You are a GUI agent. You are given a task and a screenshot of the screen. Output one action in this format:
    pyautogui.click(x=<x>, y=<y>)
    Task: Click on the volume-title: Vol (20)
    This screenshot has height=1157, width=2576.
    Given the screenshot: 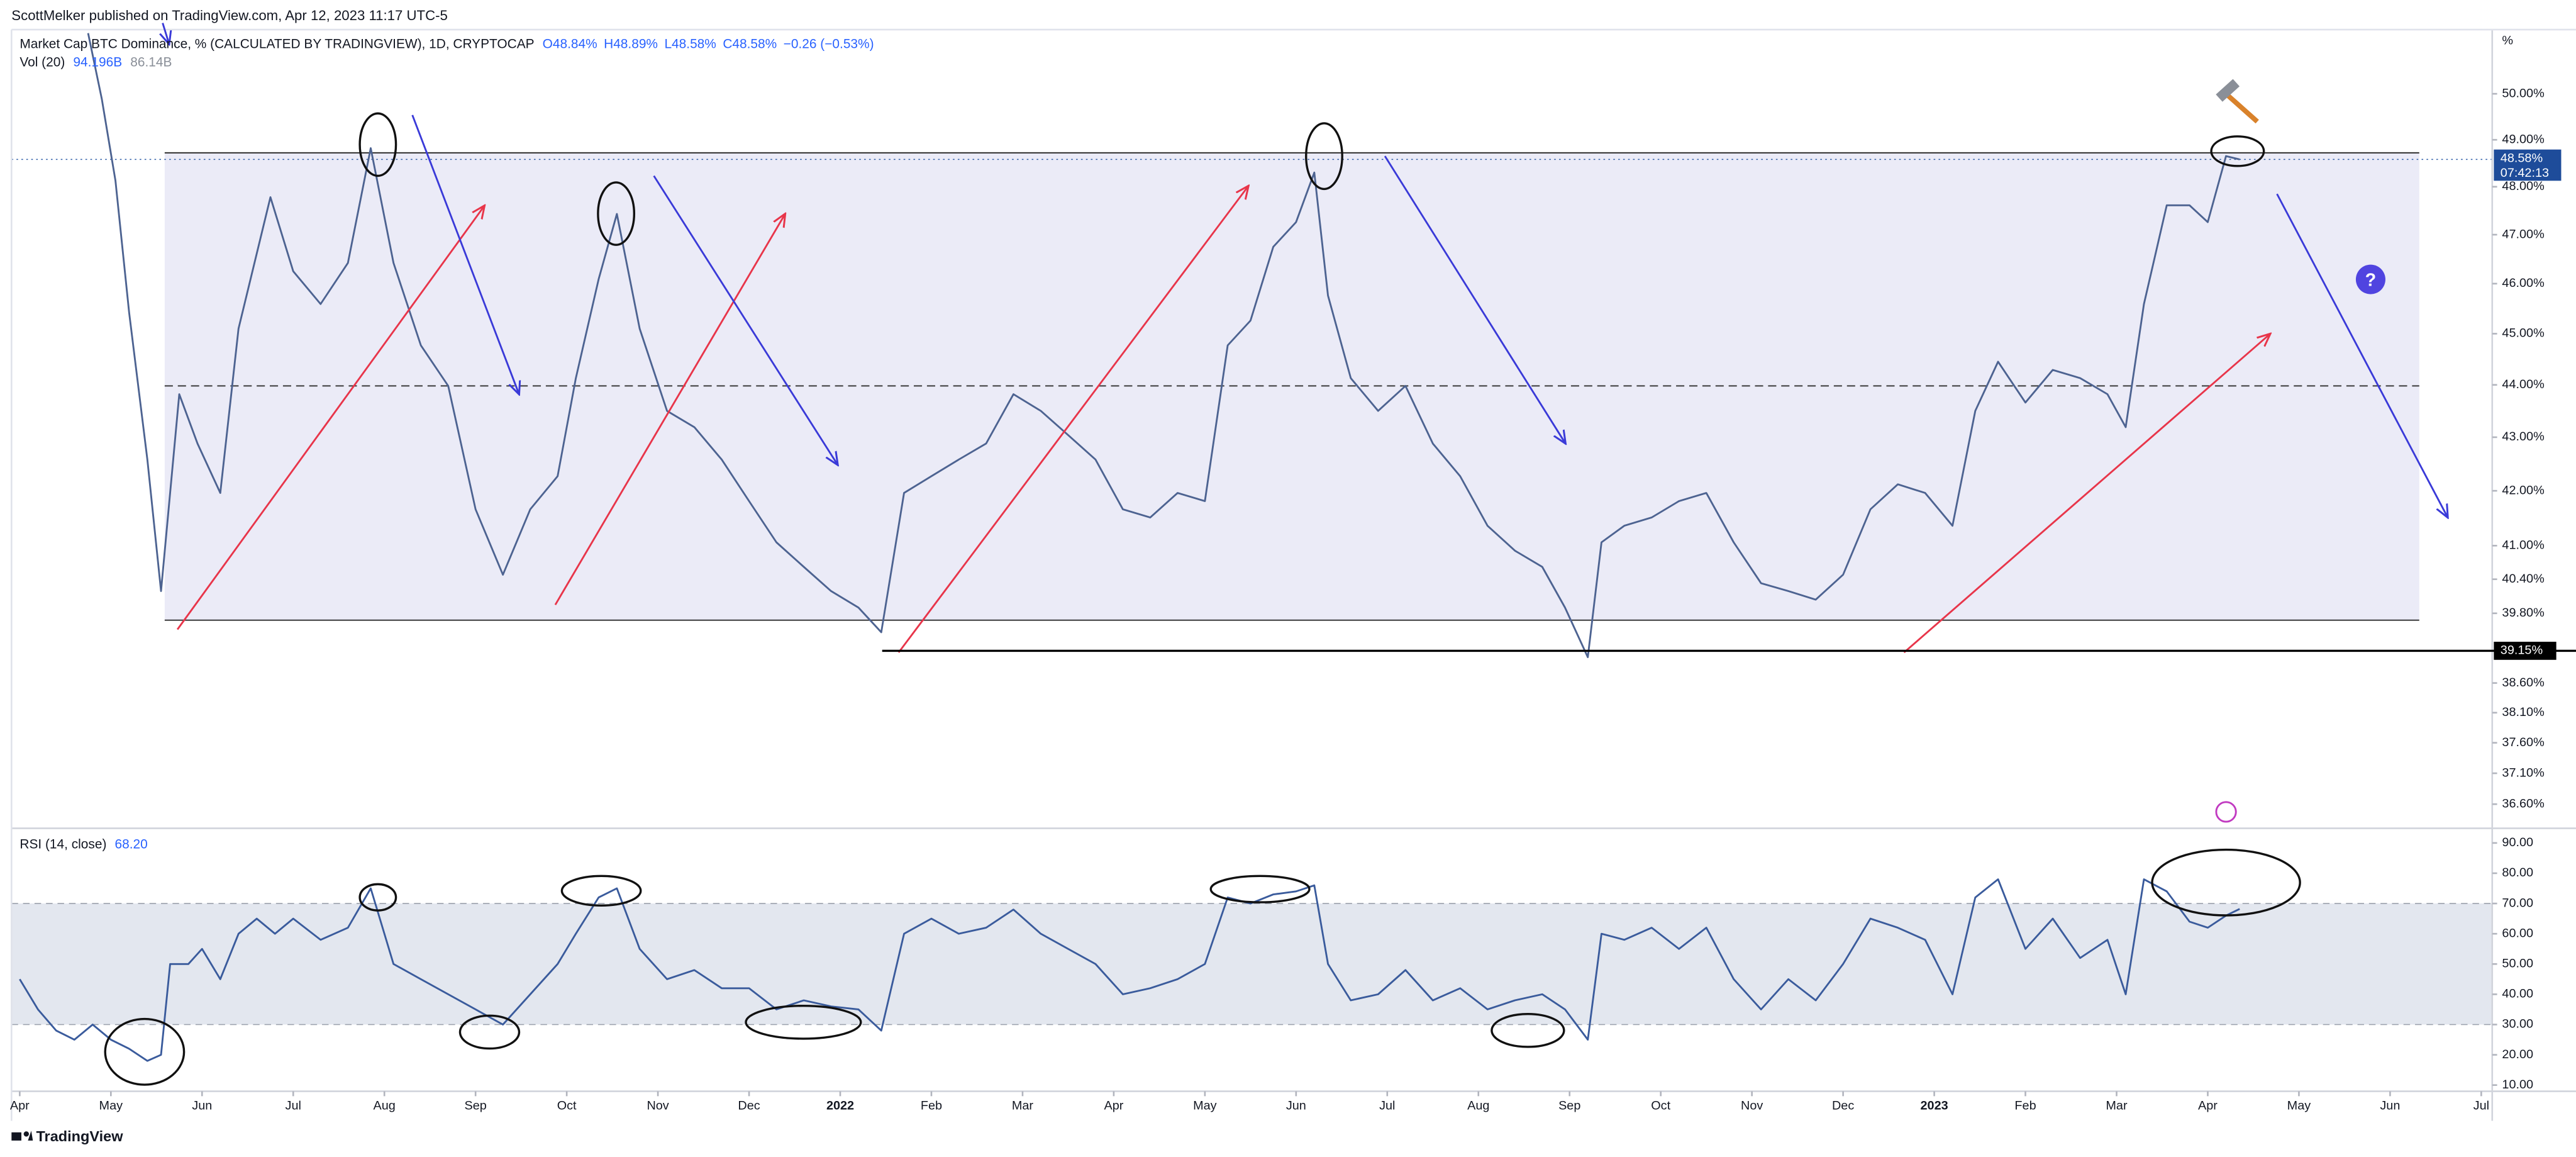 What is the action you would take?
    pyautogui.click(x=42, y=62)
    